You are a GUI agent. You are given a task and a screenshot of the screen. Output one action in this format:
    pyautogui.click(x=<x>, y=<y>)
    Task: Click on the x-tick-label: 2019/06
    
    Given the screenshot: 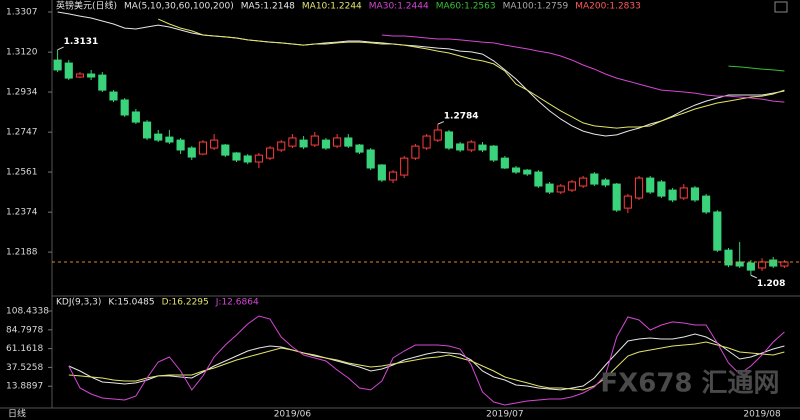 What is the action you would take?
    pyautogui.click(x=293, y=415)
    